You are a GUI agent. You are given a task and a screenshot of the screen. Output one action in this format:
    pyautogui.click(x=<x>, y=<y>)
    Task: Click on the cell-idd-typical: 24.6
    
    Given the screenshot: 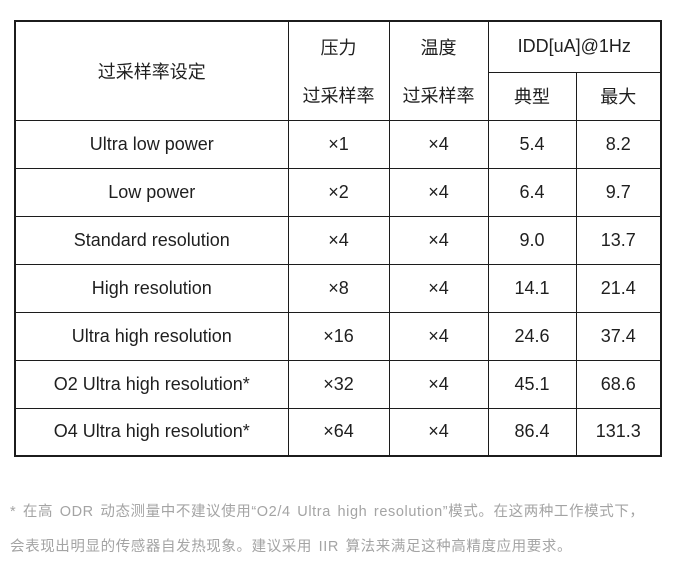 What is the action you would take?
    pyautogui.click(x=532, y=336)
    